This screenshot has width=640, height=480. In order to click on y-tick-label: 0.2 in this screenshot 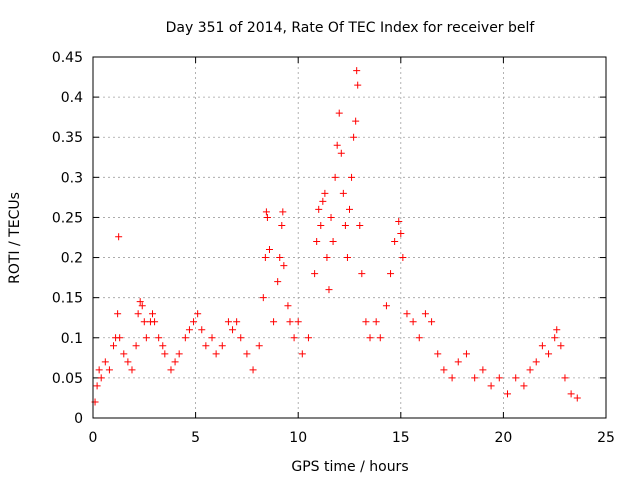, I will do `click(72, 259)`.